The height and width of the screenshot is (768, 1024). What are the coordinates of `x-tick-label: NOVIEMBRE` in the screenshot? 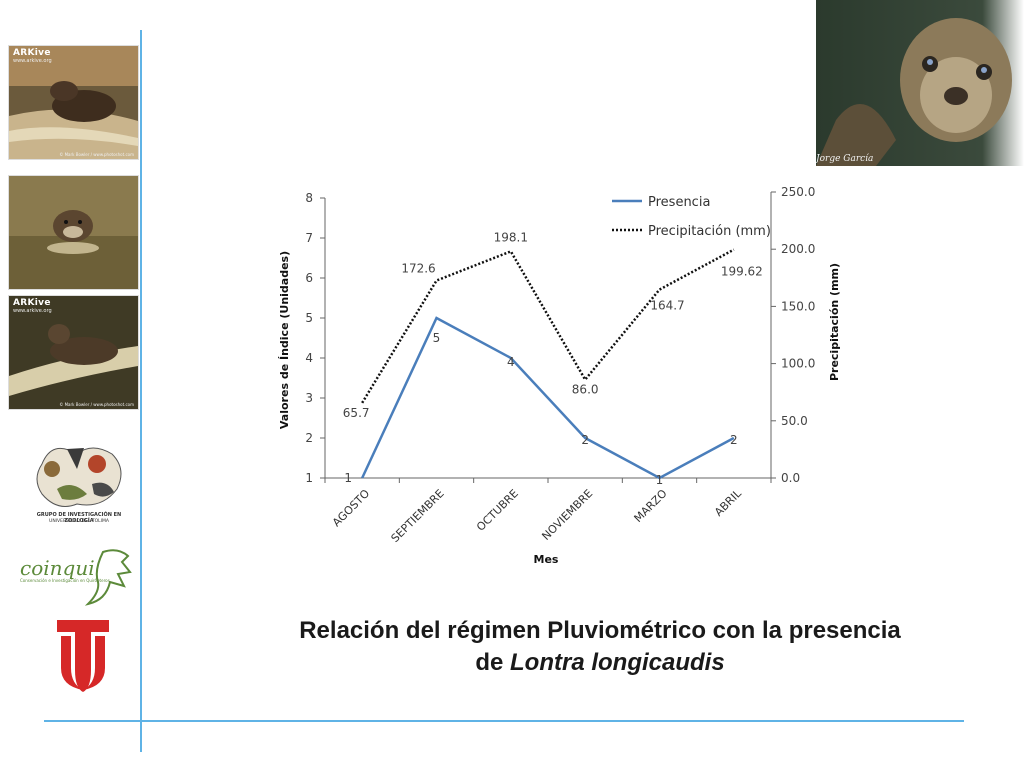 It's located at (567, 515).